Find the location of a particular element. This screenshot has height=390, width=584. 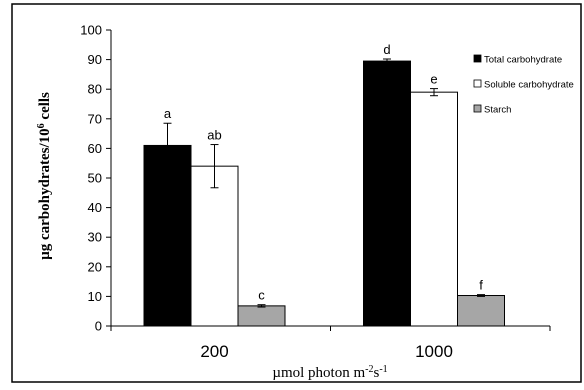

y-tick-label-9: 90 is located at coordinates (95, 59).